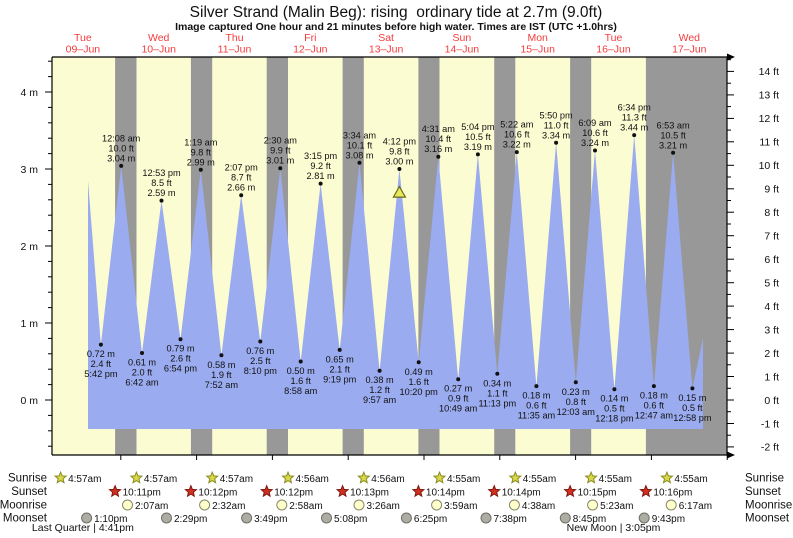 The image size is (793, 538). What do you see at coordinates (439, 139) in the screenshot?
I see `tide-annotation-high: 10.4 ft` at bounding box center [439, 139].